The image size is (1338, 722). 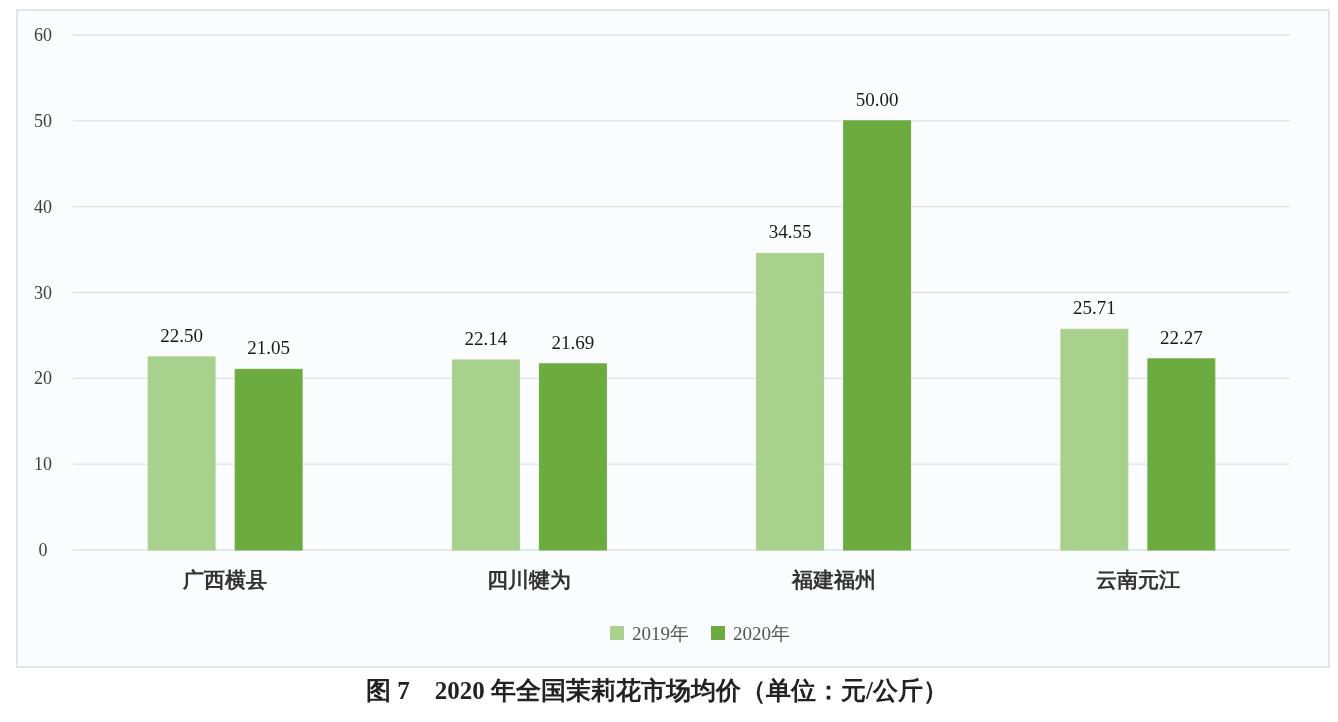 I want to click on y-tick-label: 50, so click(x=43, y=120).